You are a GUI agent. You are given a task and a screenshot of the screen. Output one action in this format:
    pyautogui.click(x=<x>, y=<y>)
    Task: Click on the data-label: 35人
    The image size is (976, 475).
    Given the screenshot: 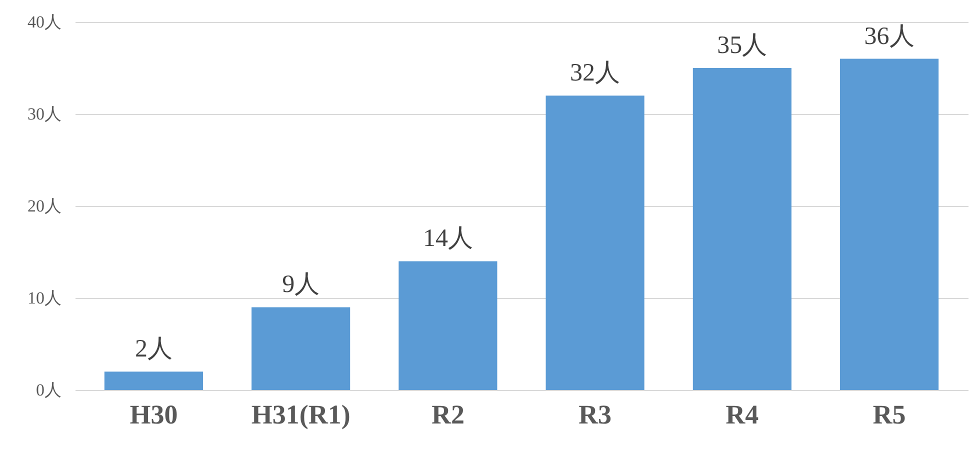 What is the action you would take?
    pyautogui.click(x=742, y=45)
    